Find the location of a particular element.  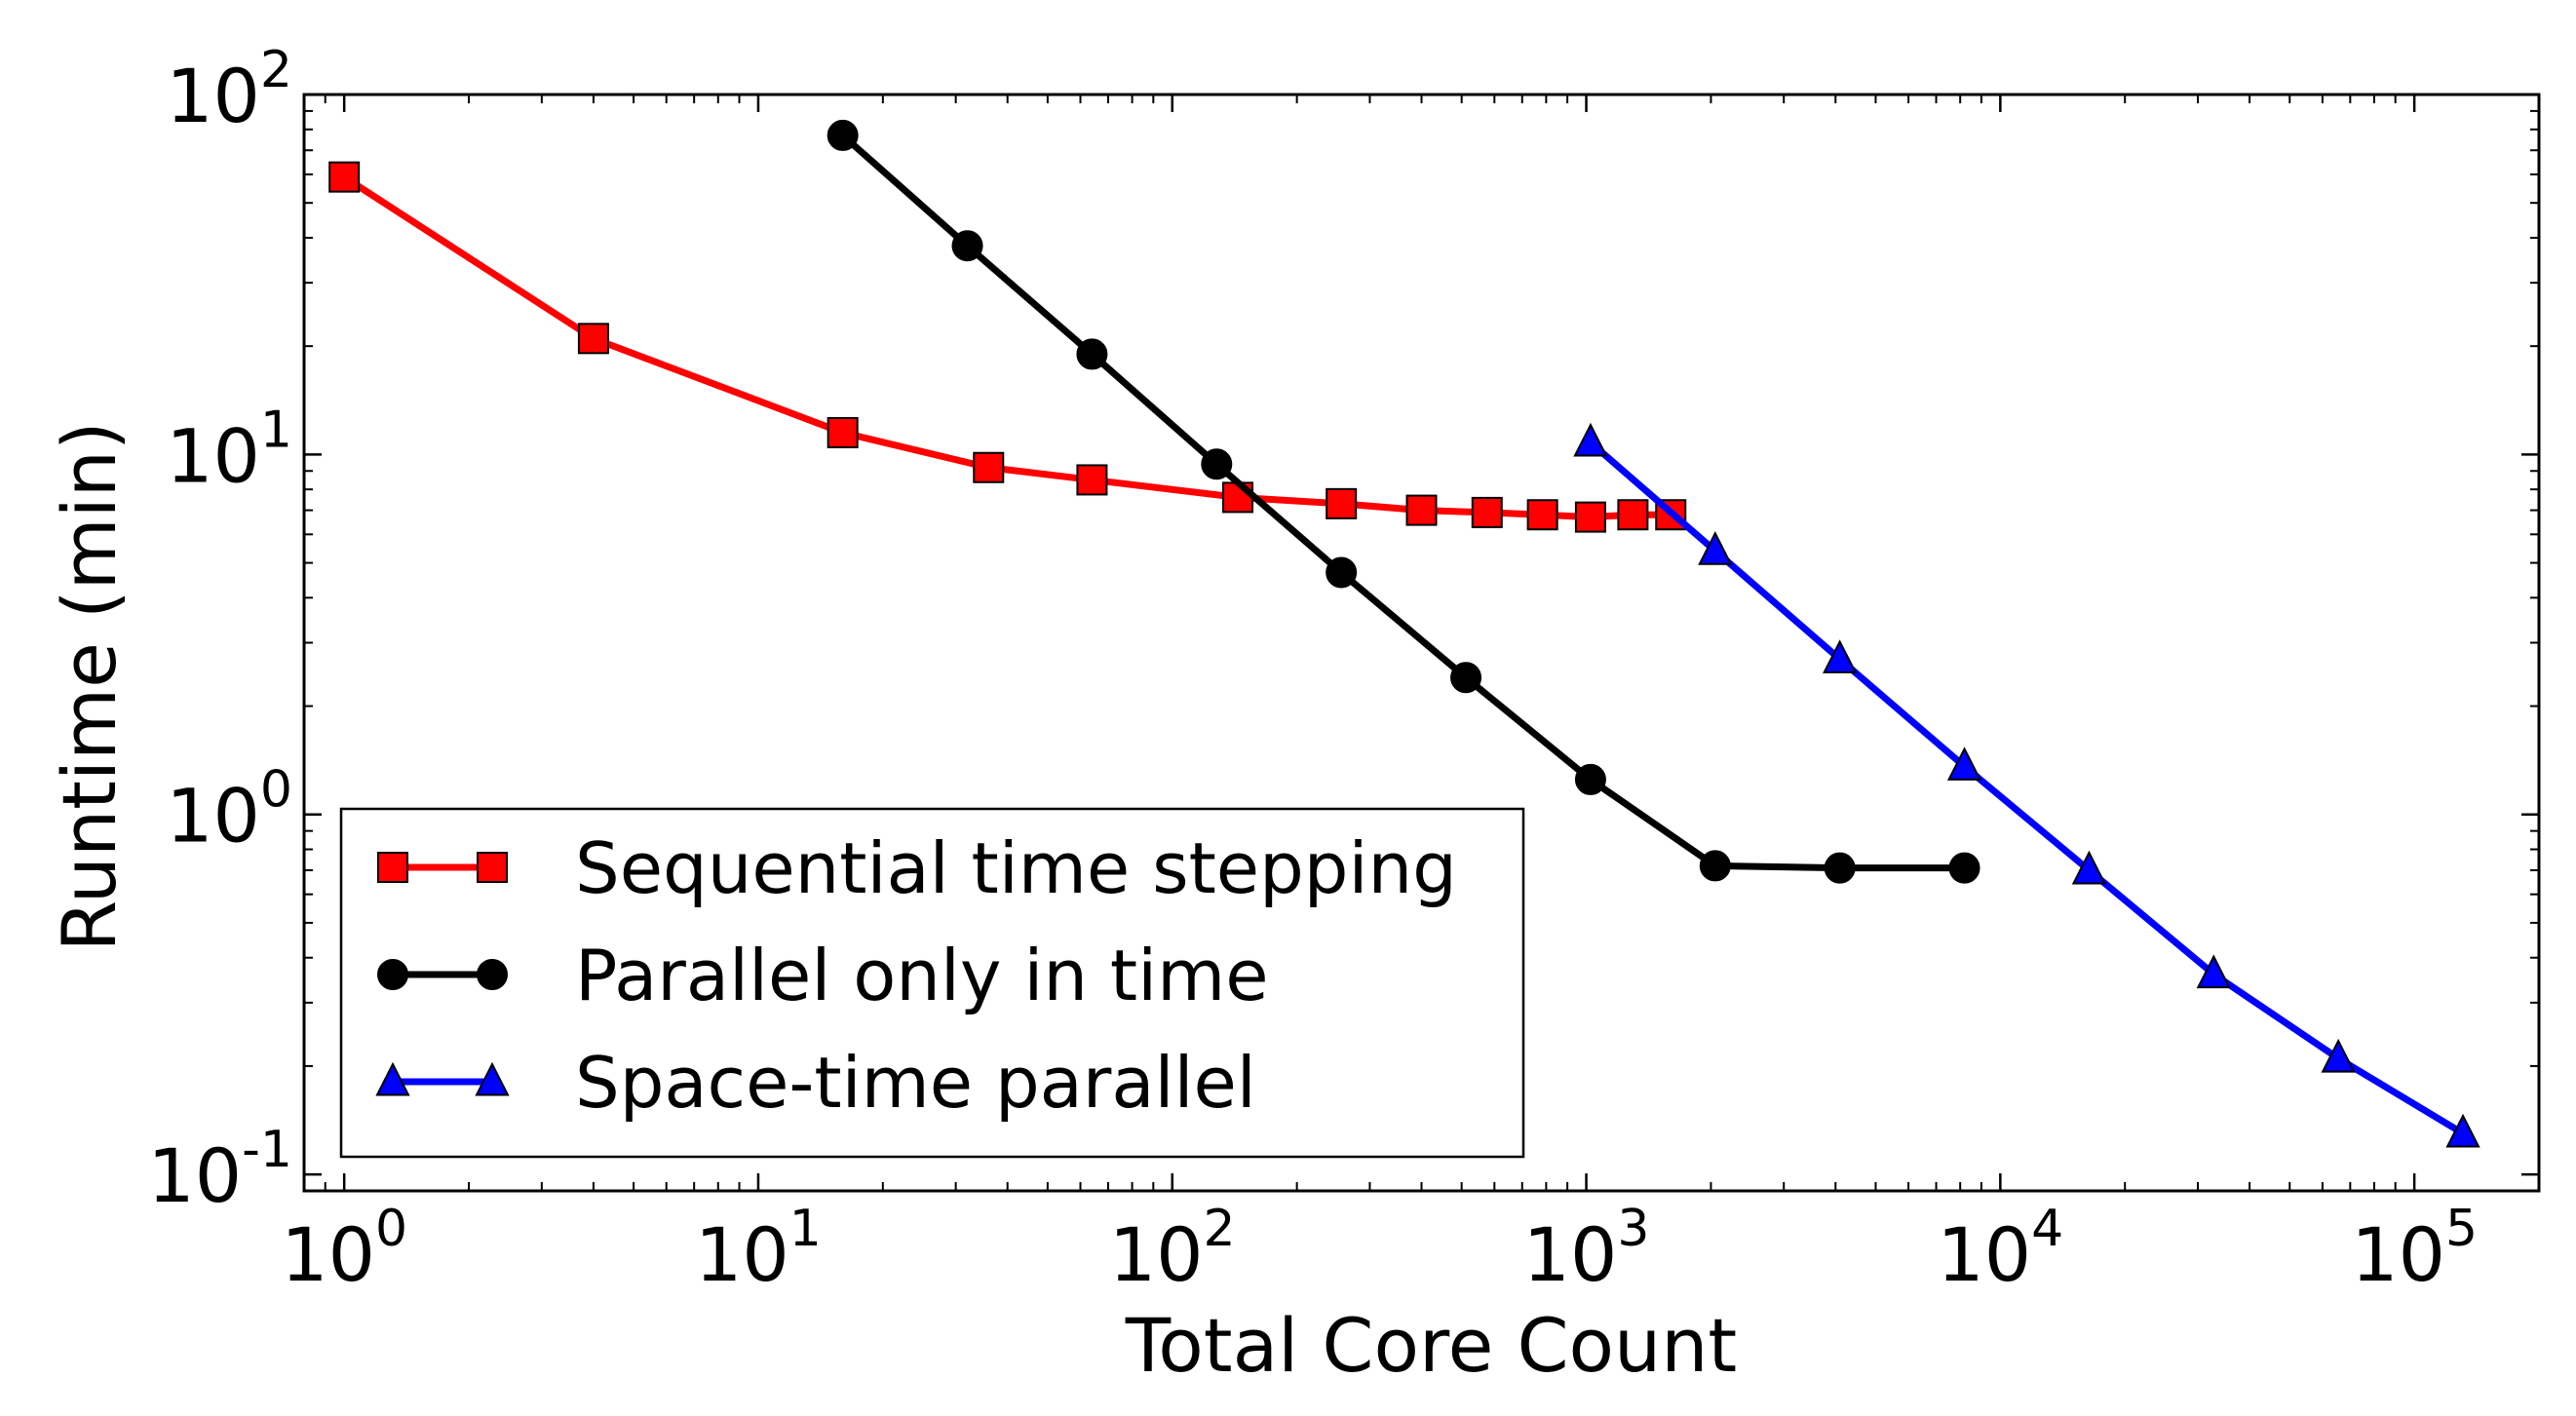

y-tick-exponent: 0 is located at coordinates (276, 790).